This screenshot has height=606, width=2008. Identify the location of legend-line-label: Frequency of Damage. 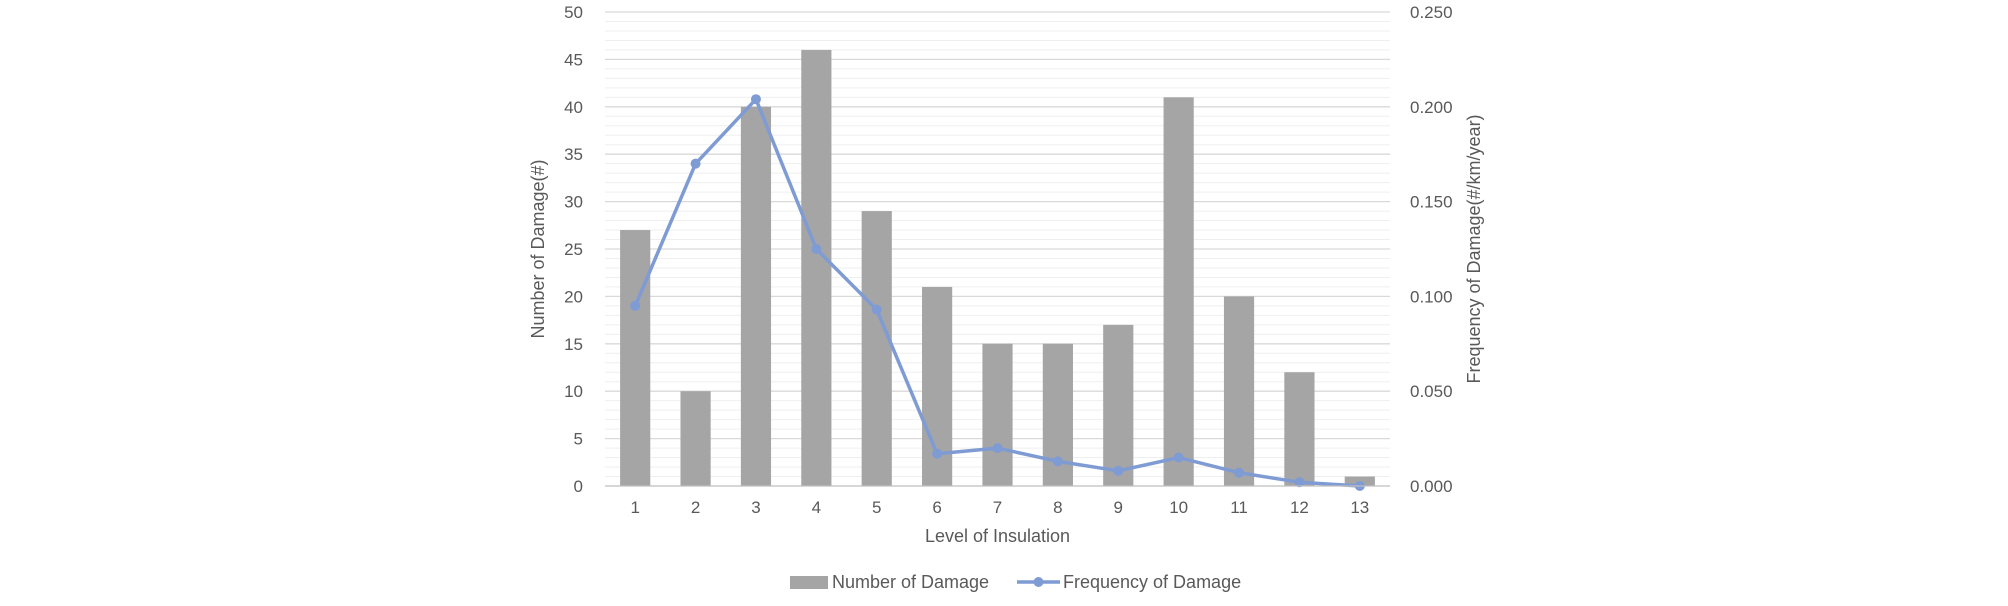
(1152, 582).